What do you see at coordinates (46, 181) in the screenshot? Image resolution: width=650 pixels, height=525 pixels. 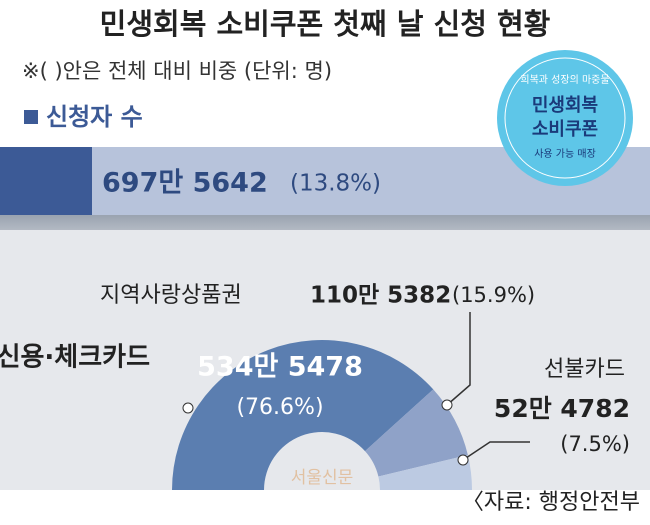 I see `total-block` at bounding box center [46, 181].